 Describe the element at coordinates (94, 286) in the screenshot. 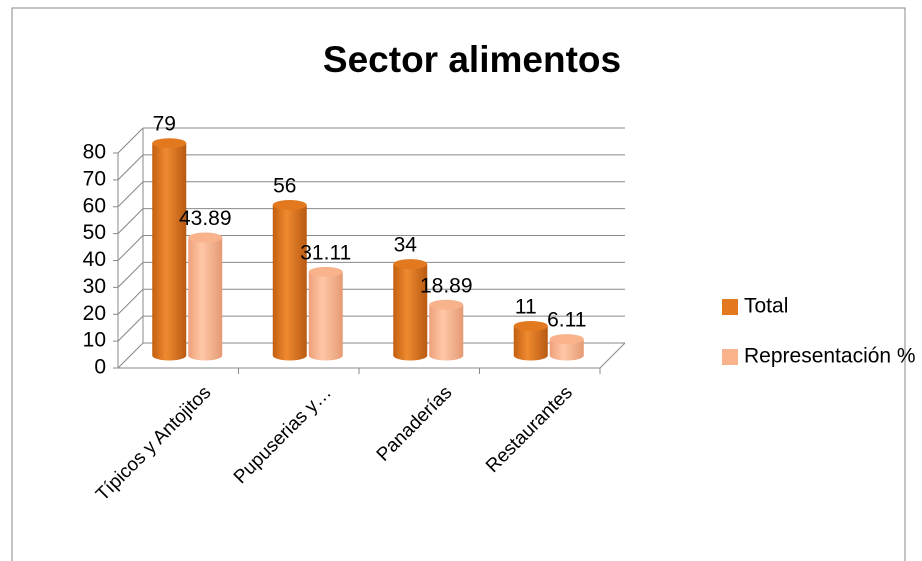

I see `y-tick-label: 30` at that location.